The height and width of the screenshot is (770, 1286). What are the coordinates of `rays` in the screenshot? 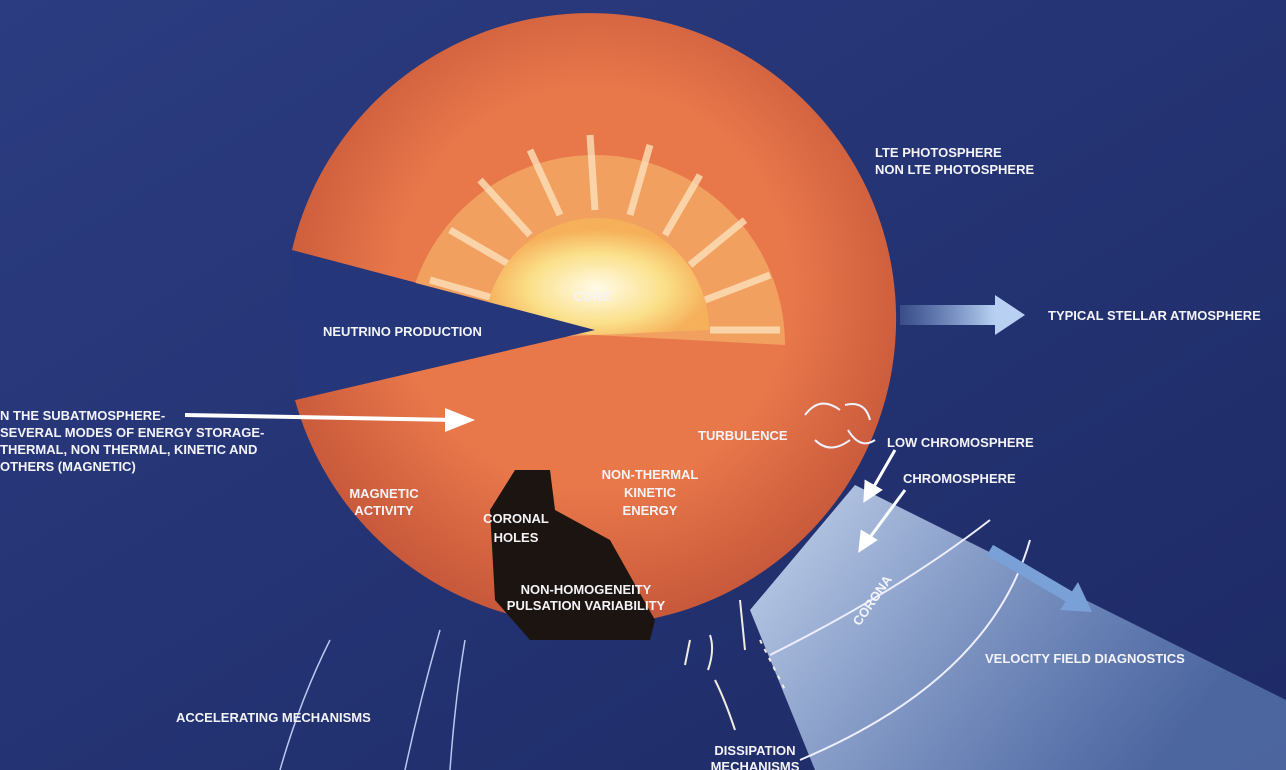 It's located at (604, 234).